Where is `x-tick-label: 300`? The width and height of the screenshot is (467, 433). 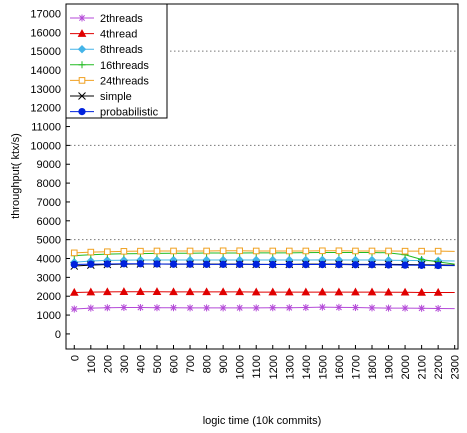 x-tick-label: 300 is located at coordinates (125, 364).